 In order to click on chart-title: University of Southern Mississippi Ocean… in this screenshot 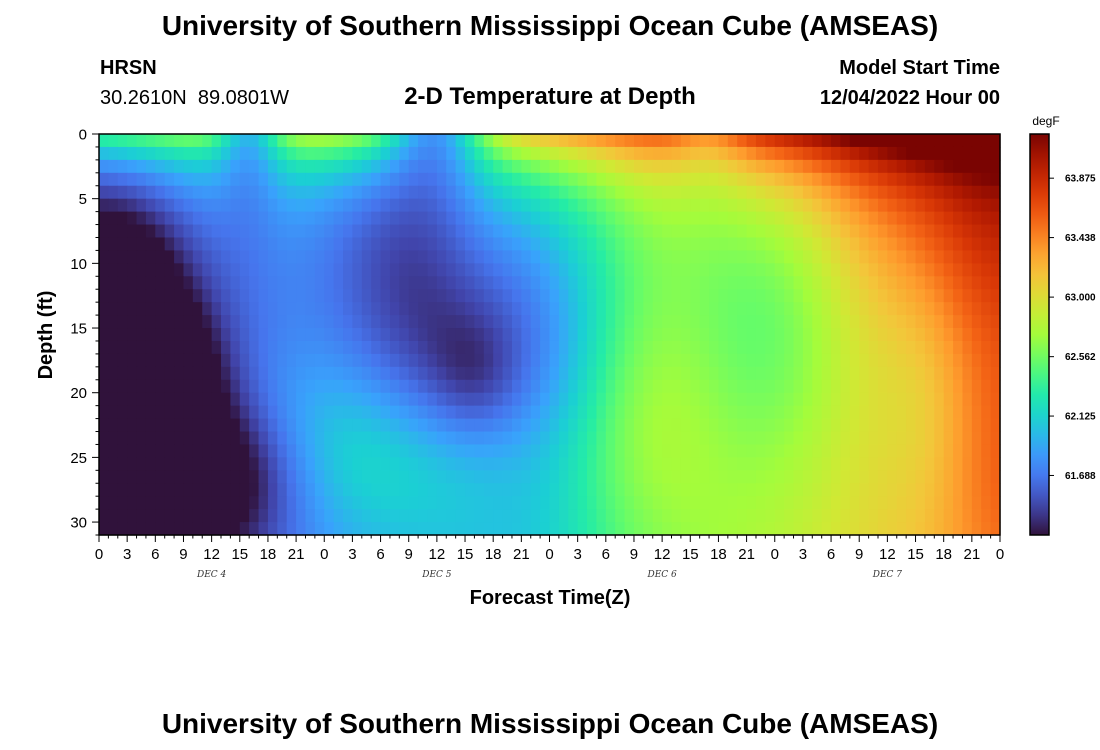, I will do `click(550, 25)`.